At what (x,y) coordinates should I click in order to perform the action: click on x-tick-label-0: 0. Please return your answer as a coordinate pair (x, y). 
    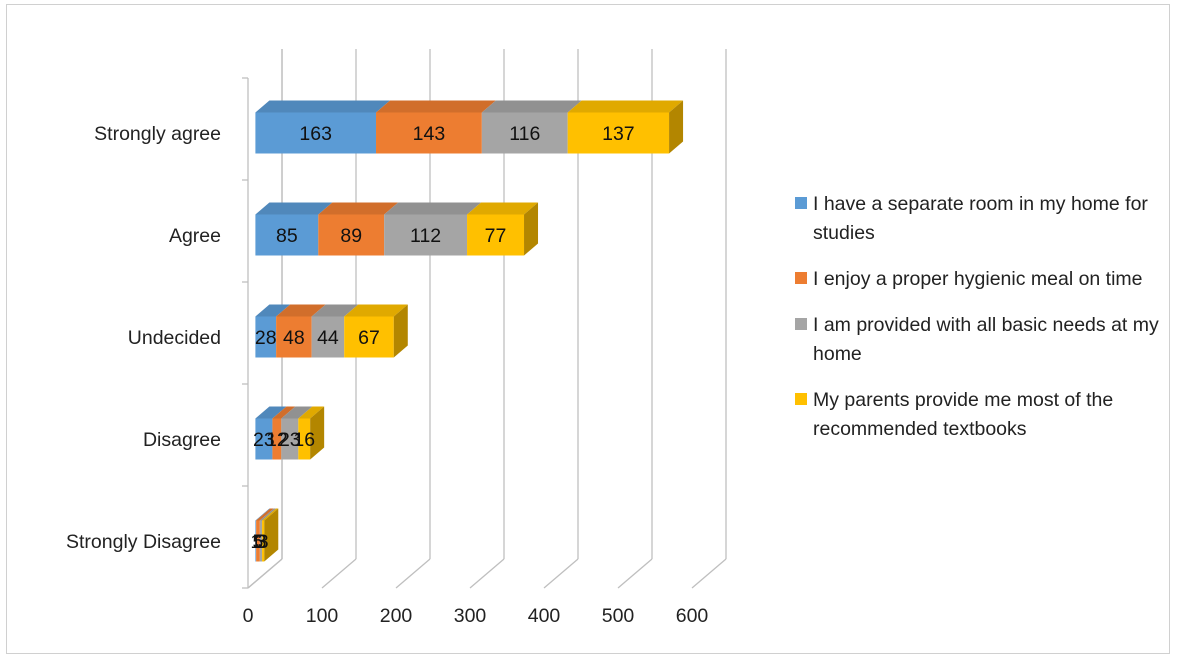
    Looking at the image, I should click on (248, 616).